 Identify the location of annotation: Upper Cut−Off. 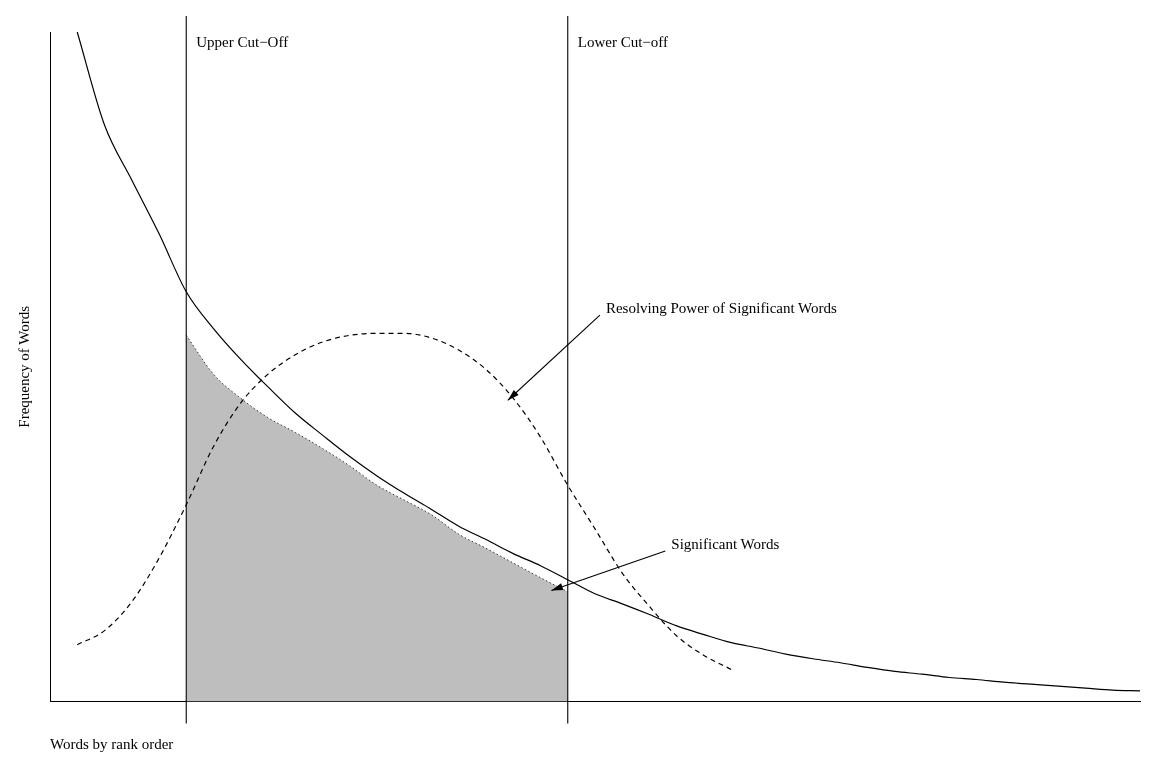
(242, 42).